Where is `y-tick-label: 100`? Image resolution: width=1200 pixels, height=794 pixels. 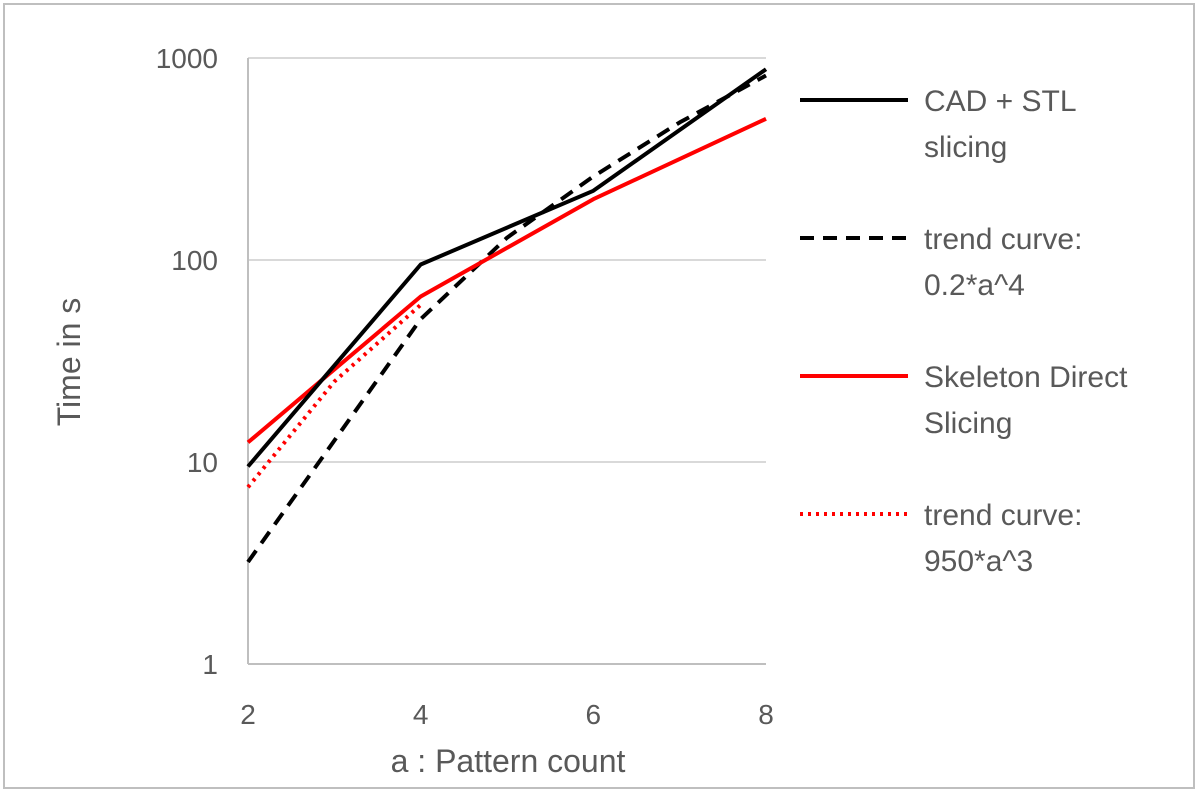
y-tick-label: 100 is located at coordinates (194, 260).